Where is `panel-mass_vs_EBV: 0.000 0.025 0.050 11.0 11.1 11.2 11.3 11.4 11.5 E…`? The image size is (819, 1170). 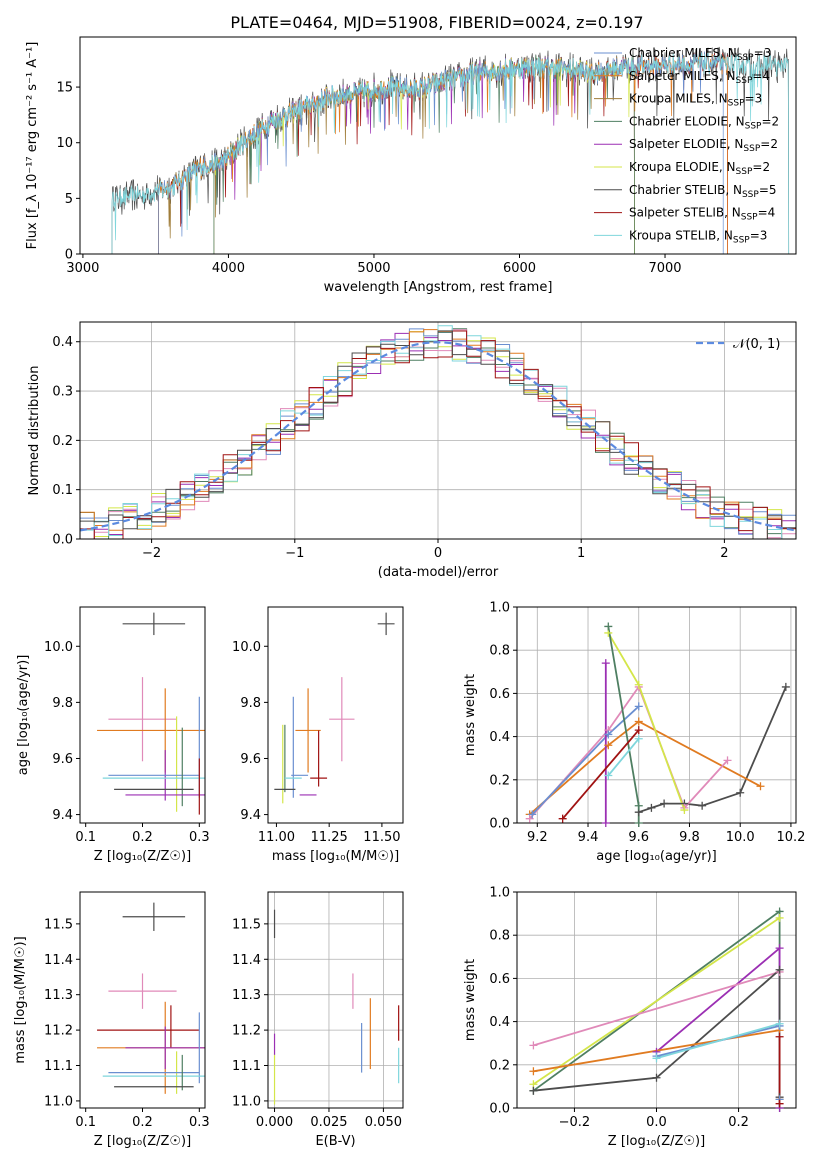 panel-mass_vs_EBV: 0.000 0.025 0.050 11.0 11.1 11.2 11.3 11.4 11.5 E… is located at coordinates (318, 1020).